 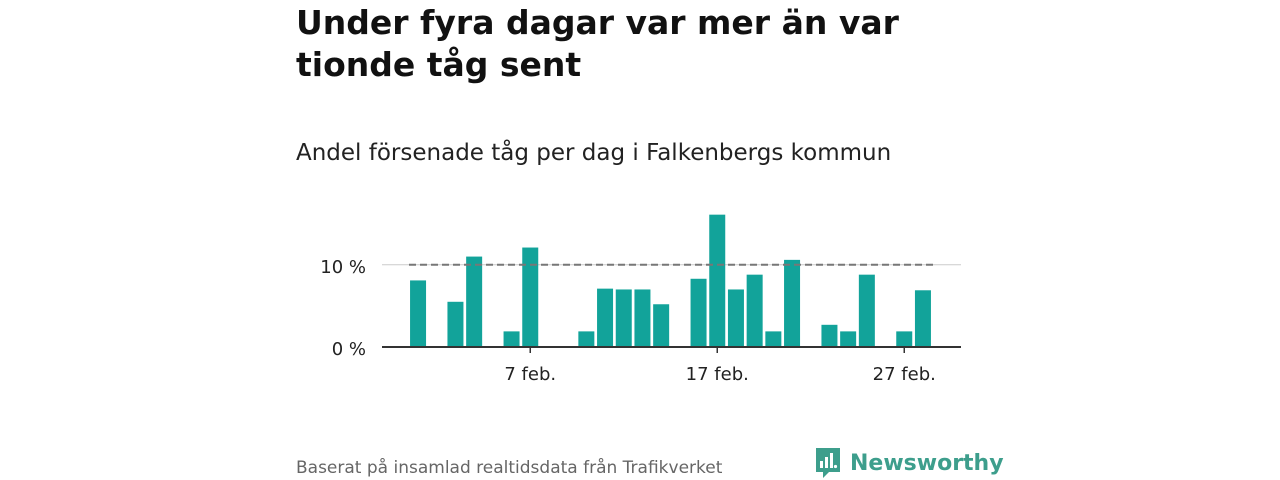 What do you see at coordinates (904, 374) in the screenshot?
I see `x-tick-label: 27 feb.` at bounding box center [904, 374].